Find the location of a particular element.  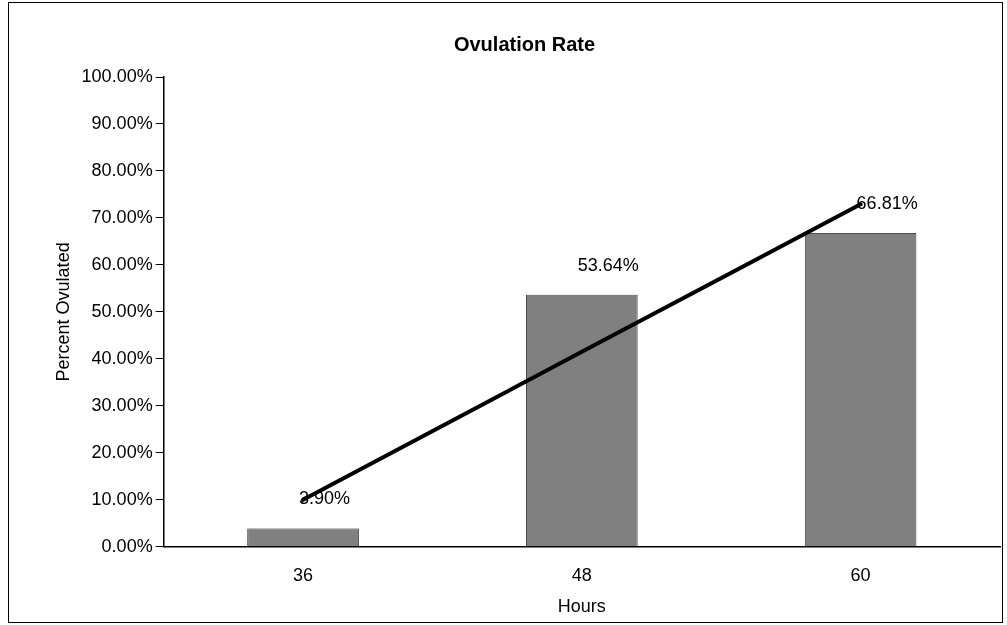

data-label: 53.64% is located at coordinates (608, 264).